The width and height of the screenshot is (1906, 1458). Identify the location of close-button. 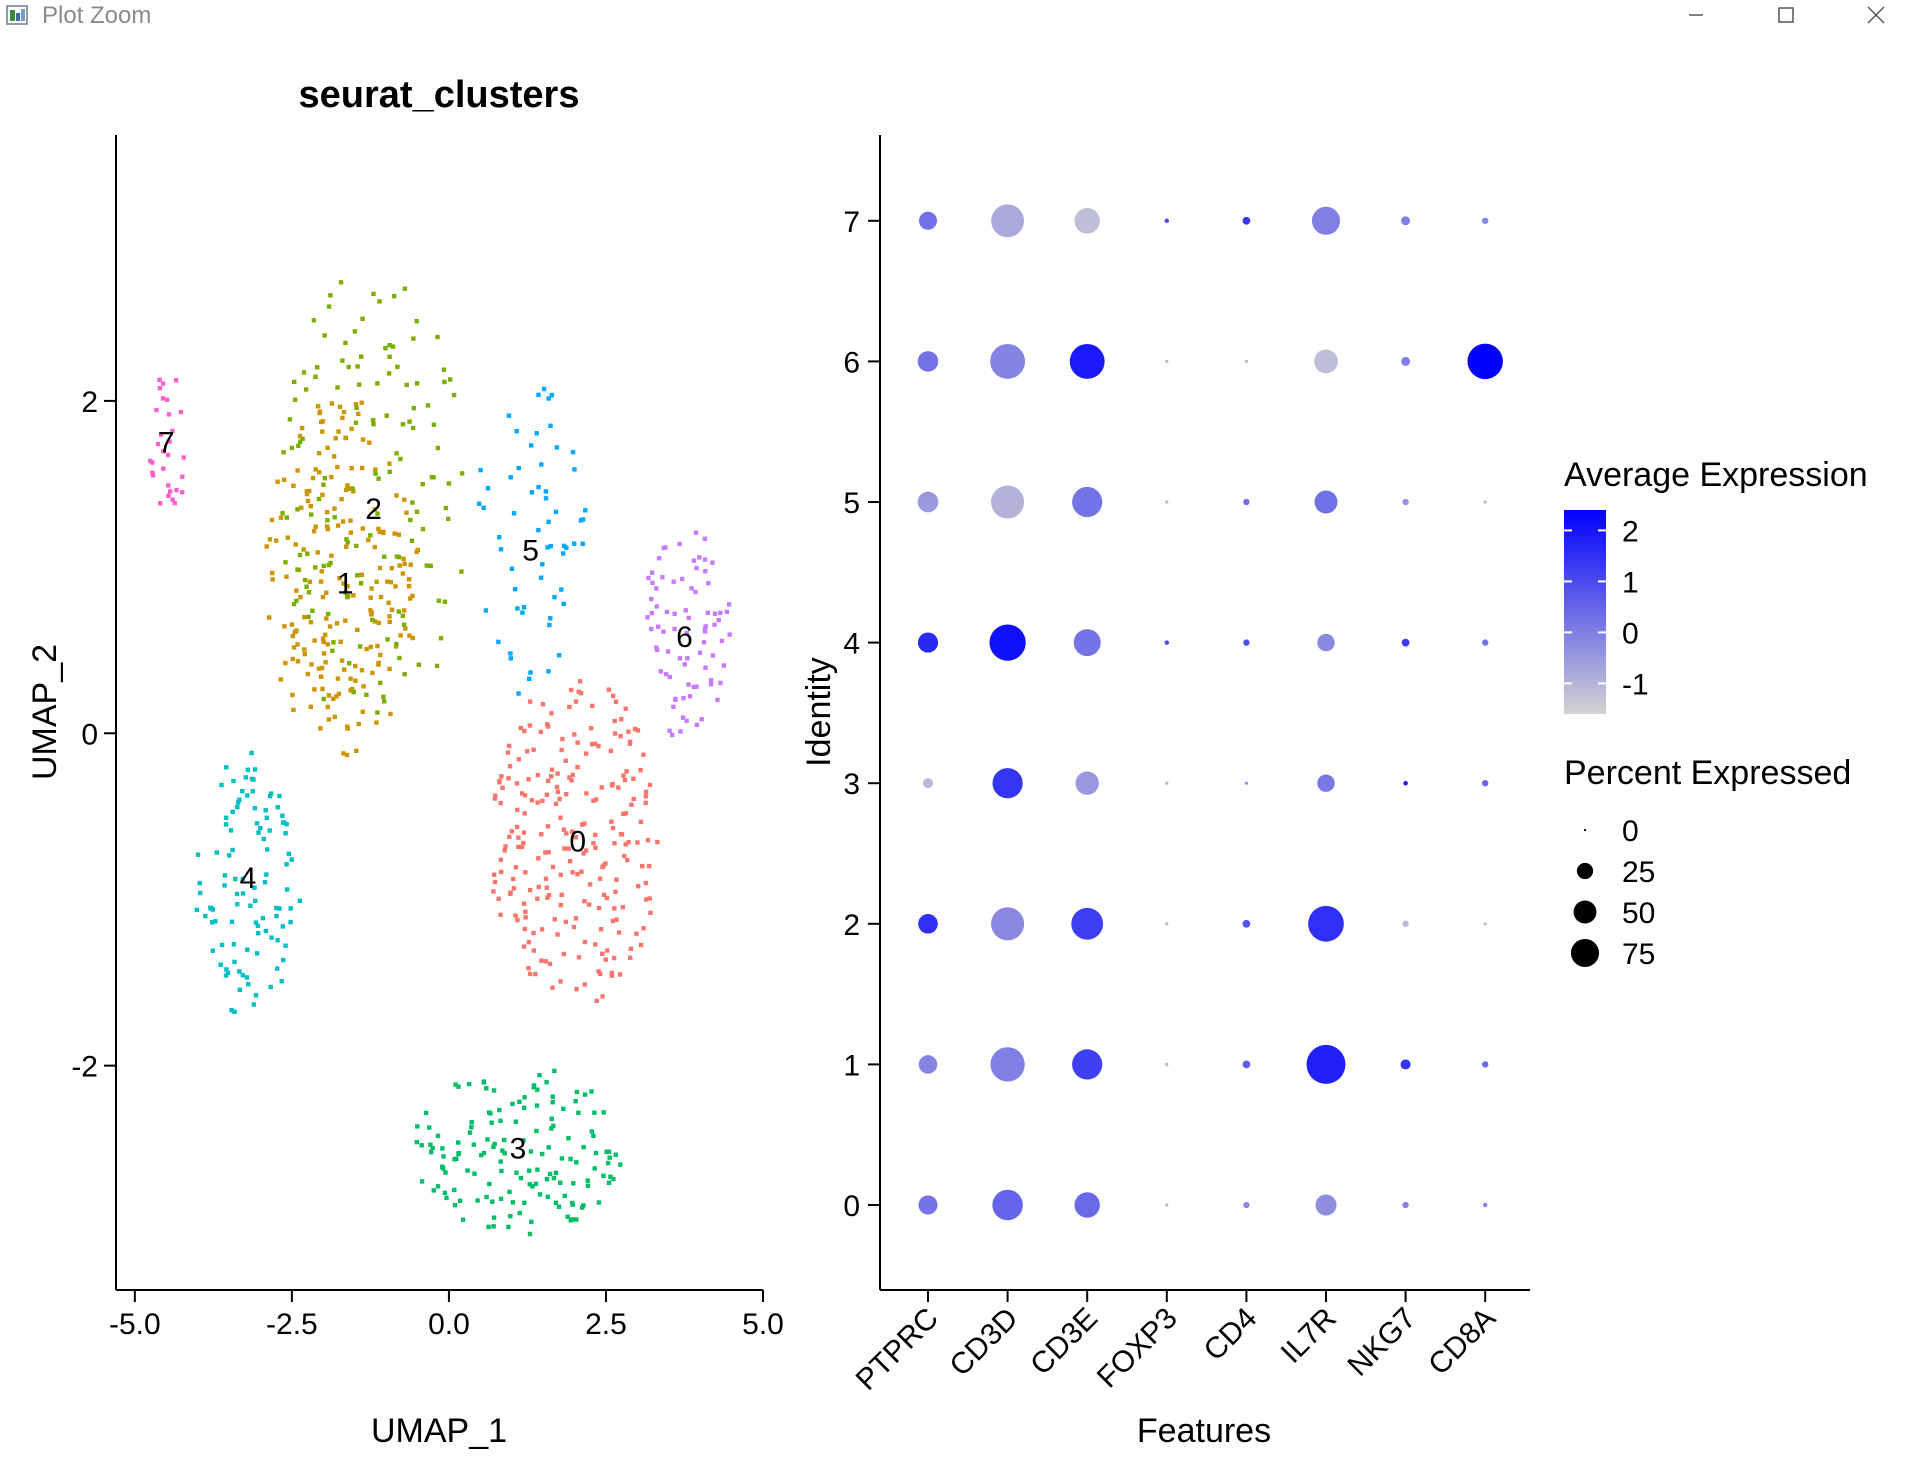
(1876, 15).